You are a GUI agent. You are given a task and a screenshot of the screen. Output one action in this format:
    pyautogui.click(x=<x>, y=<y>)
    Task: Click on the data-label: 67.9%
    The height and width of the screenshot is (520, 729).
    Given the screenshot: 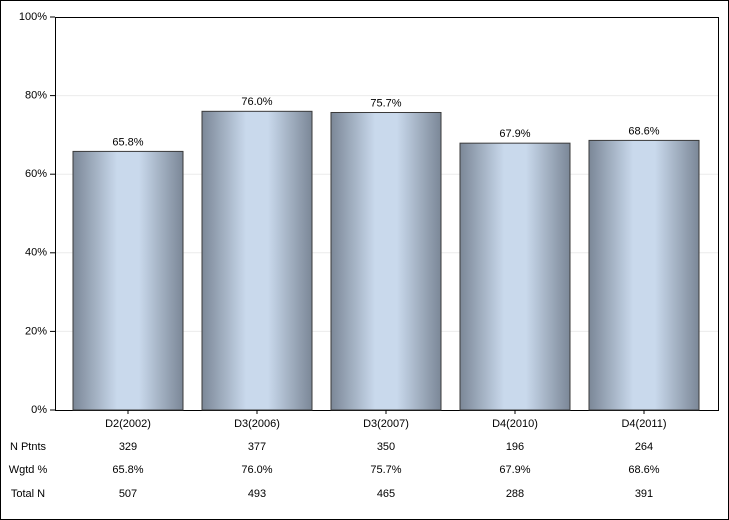 What is the action you would take?
    pyautogui.click(x=514, y=134)
    